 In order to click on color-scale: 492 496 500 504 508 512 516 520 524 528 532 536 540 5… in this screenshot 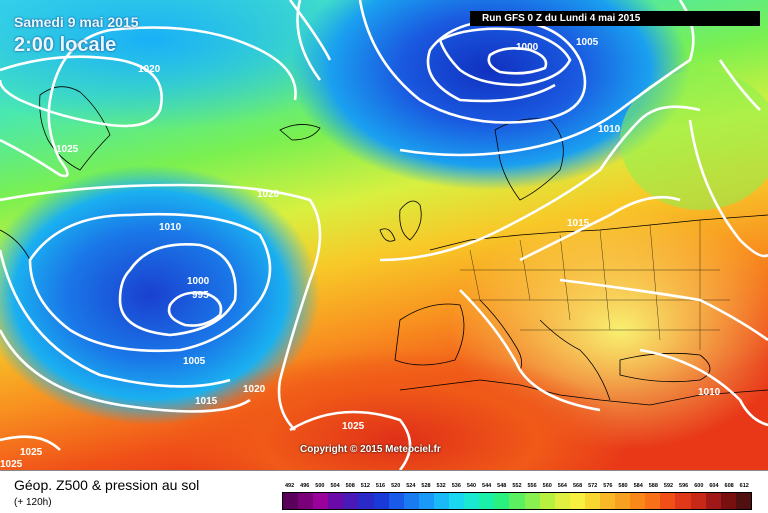, I will do `click(517, 496)`.